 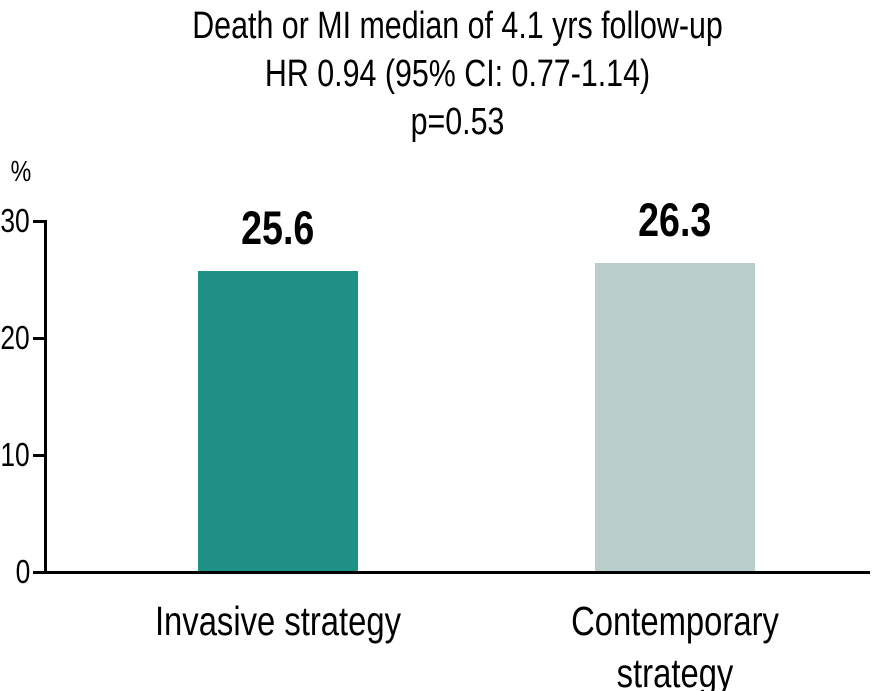 What do you see at coordinates (457, 572) in the screenshot?
I see `x-axis-line` at bounding box center [457, 572].